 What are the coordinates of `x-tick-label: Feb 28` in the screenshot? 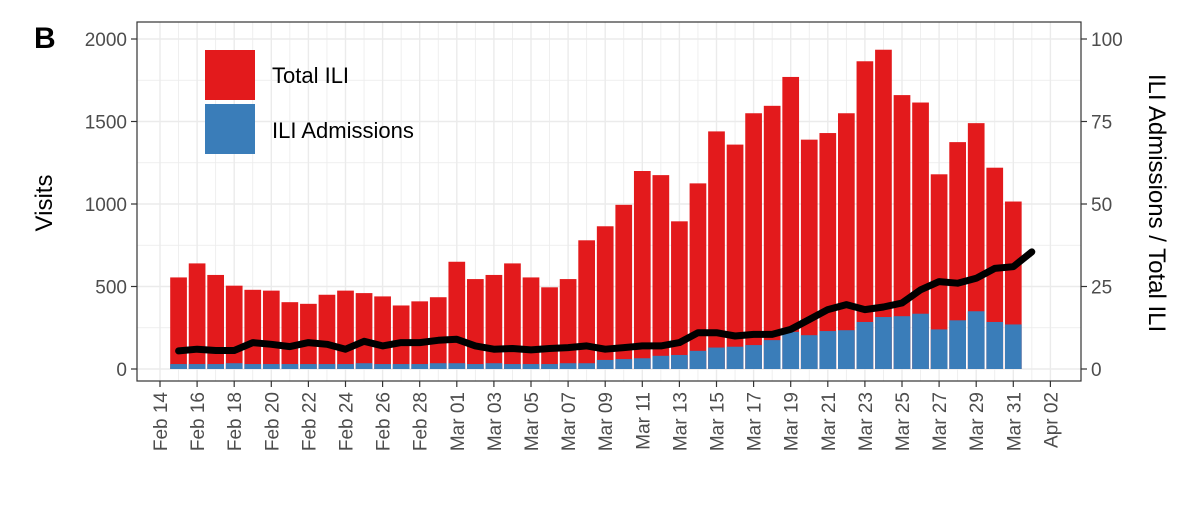 It's located at (421, 421).